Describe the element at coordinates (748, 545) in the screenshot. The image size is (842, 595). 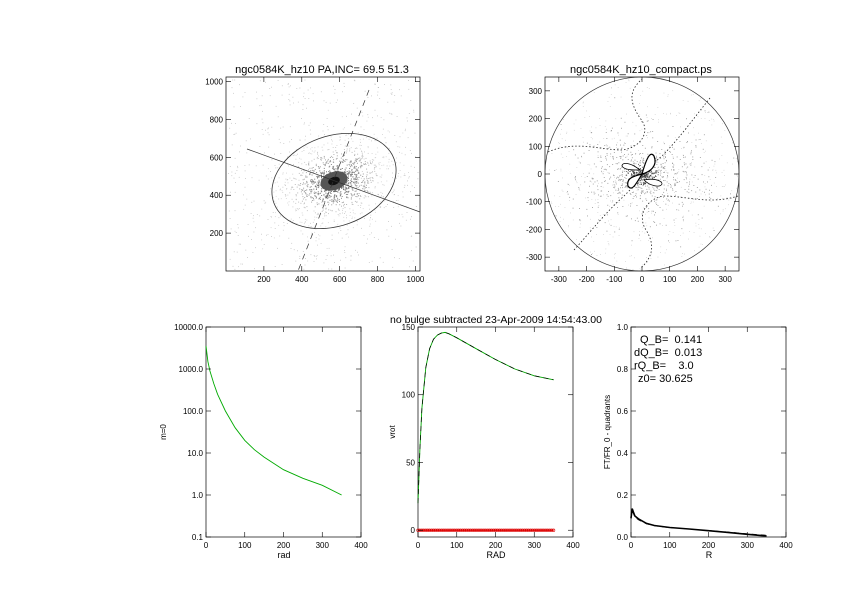
I see `qb-x-tick-label: 300` at that location.